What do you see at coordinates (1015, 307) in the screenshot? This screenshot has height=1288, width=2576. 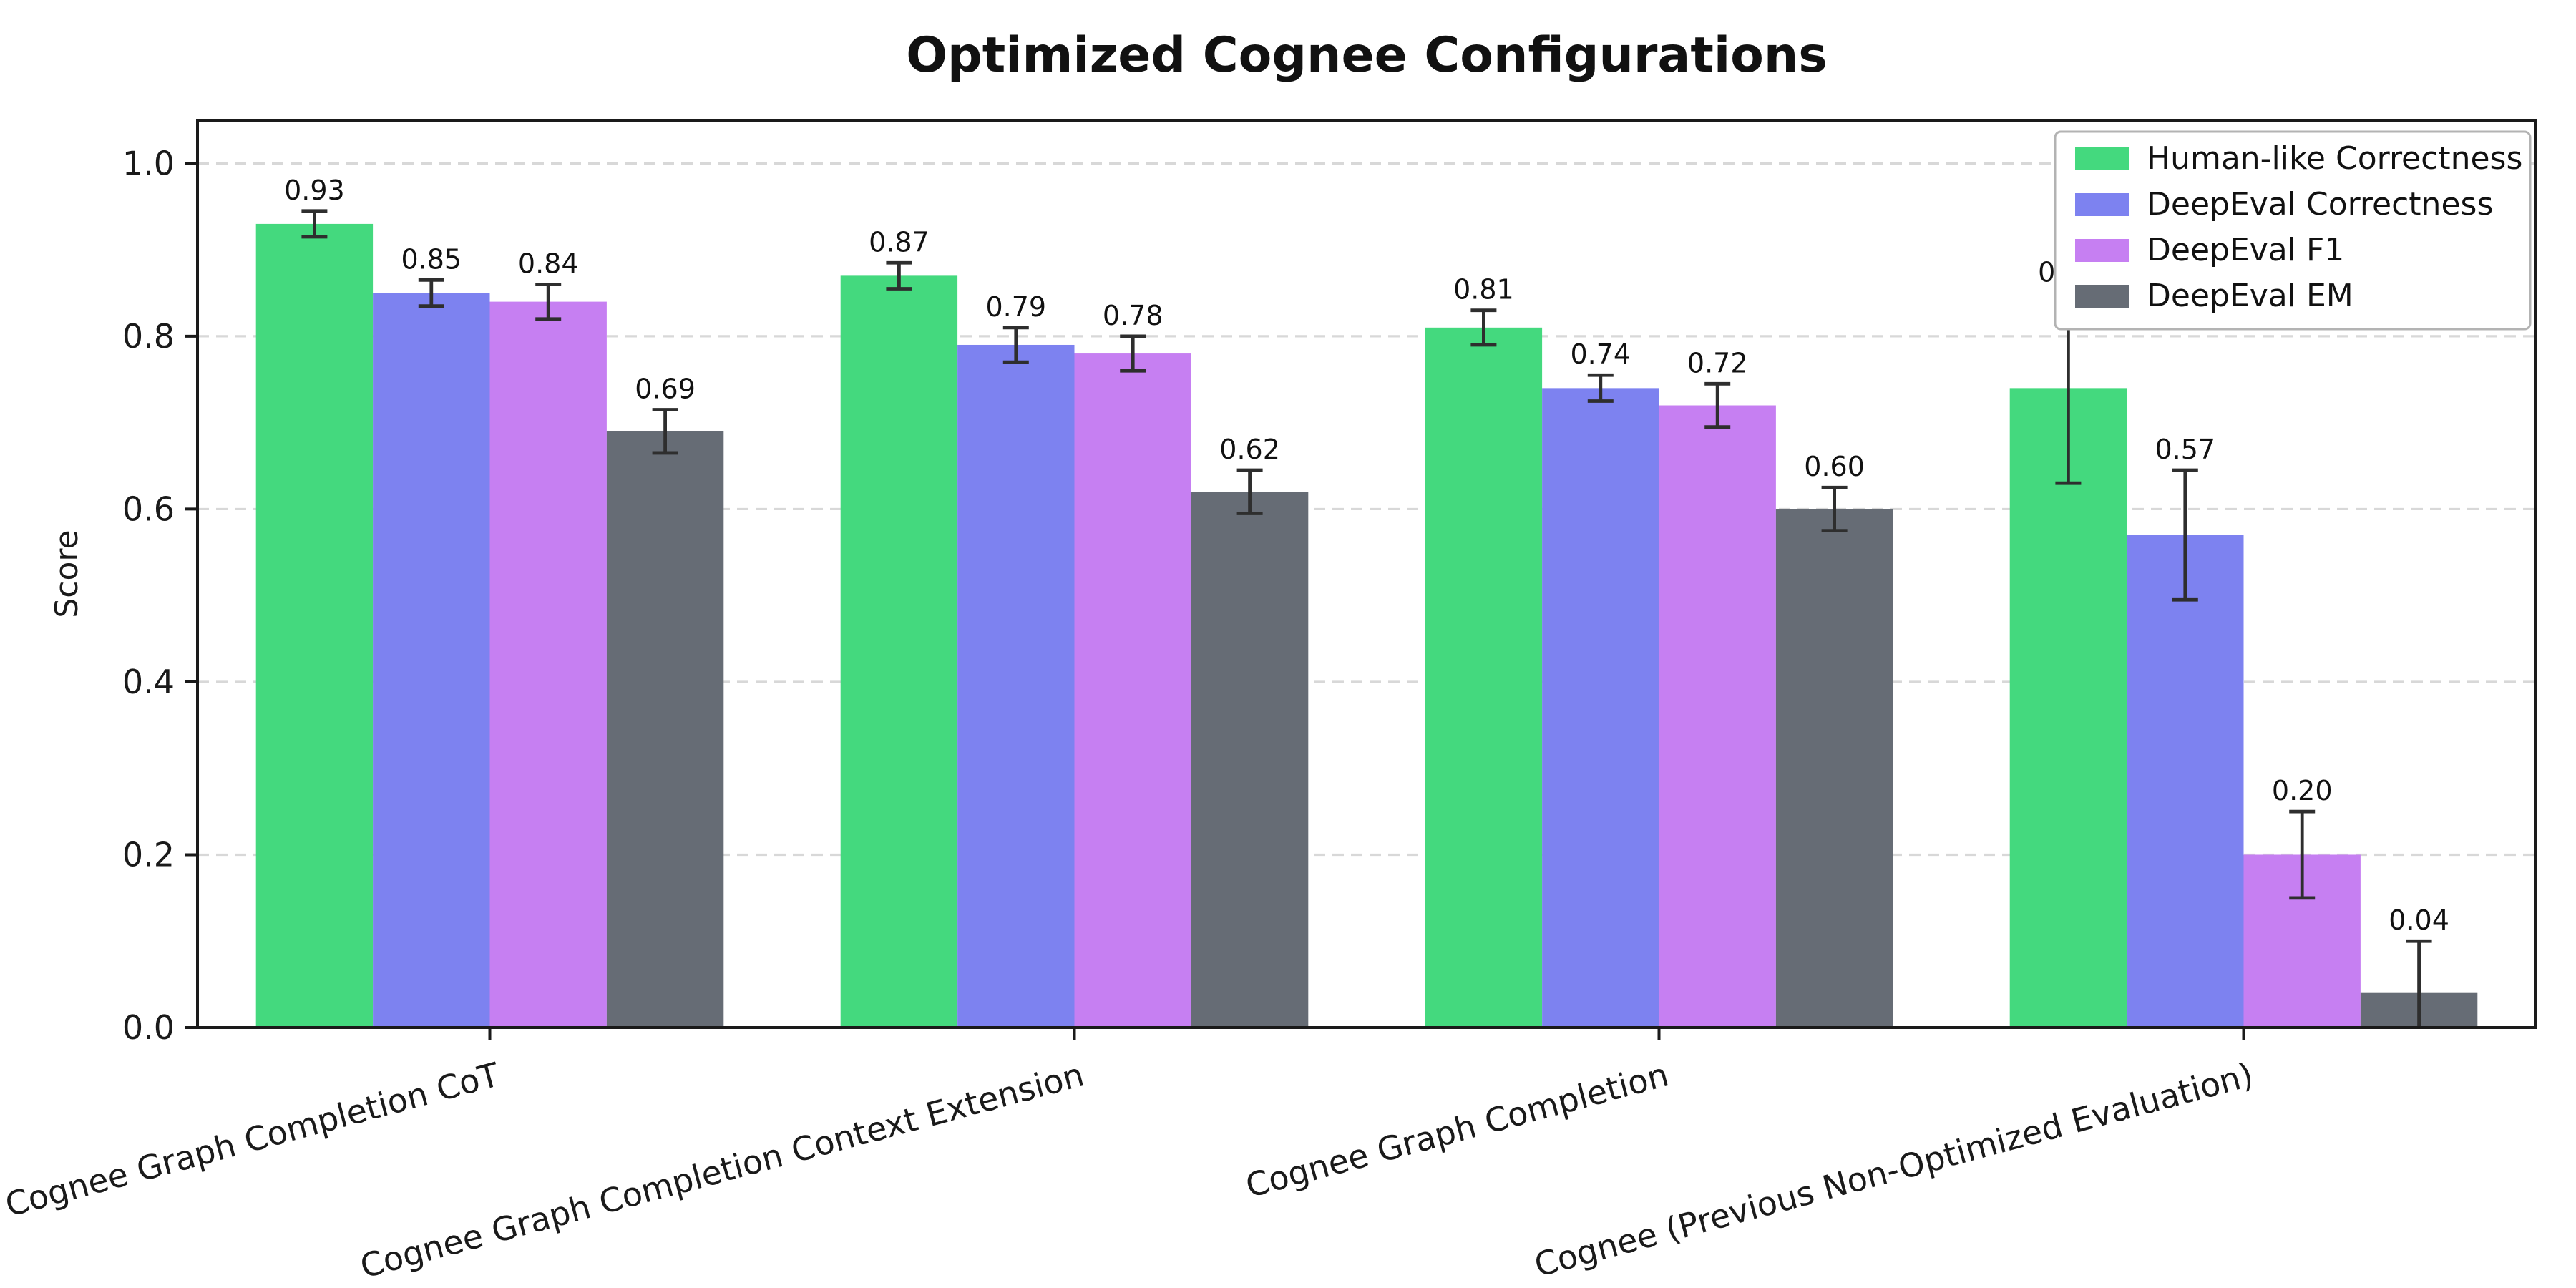 I see `bar-value-label: 0.79` at bounding box center [1015, 307].